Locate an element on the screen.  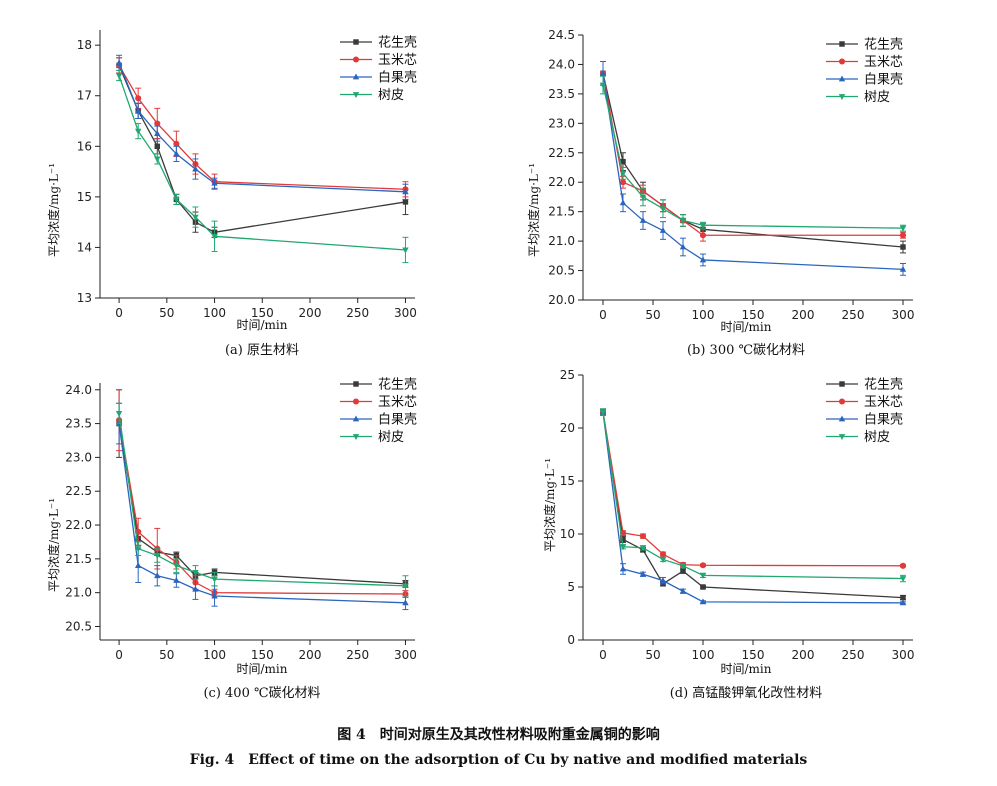
chart-b-legend-label: 树皮 is located at coordinates (877, 97).